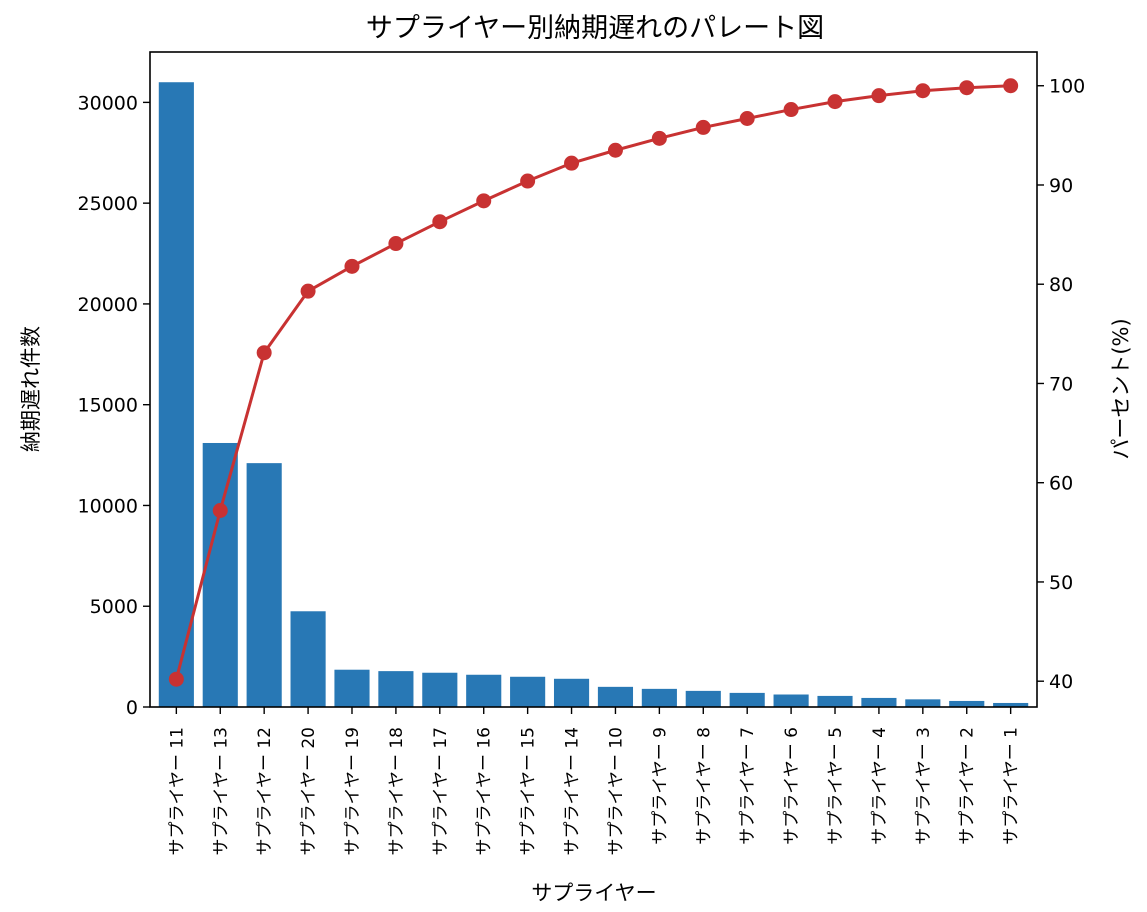 The width and height of the screenshot is (1147, 912). What do you see at coordinates (1061, 285) in the screenshot?
I see `y2-tick-label: 80` at bounding box center [1061, 285].